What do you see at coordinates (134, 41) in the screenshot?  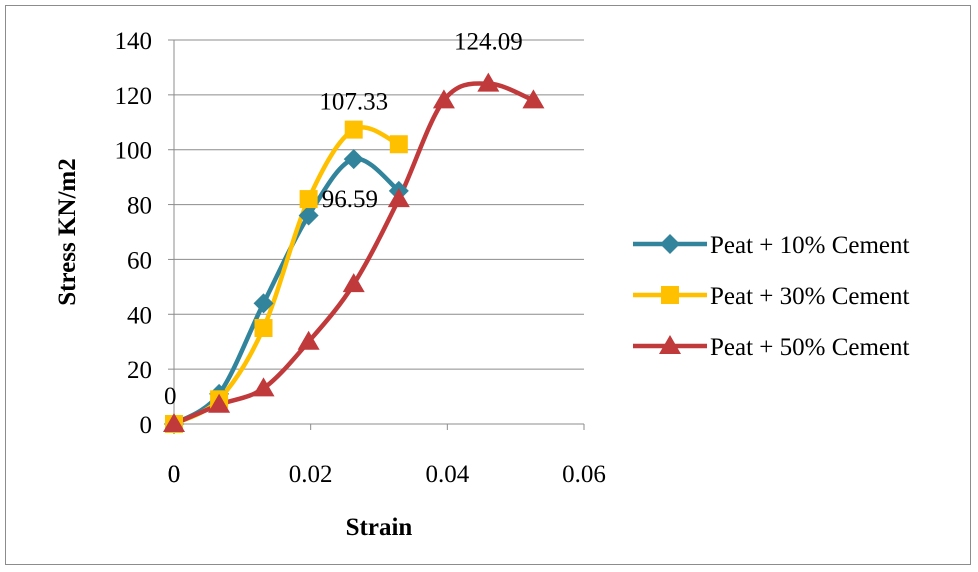 I see `y-tick-label: 140` at bounding box center [134, 41].